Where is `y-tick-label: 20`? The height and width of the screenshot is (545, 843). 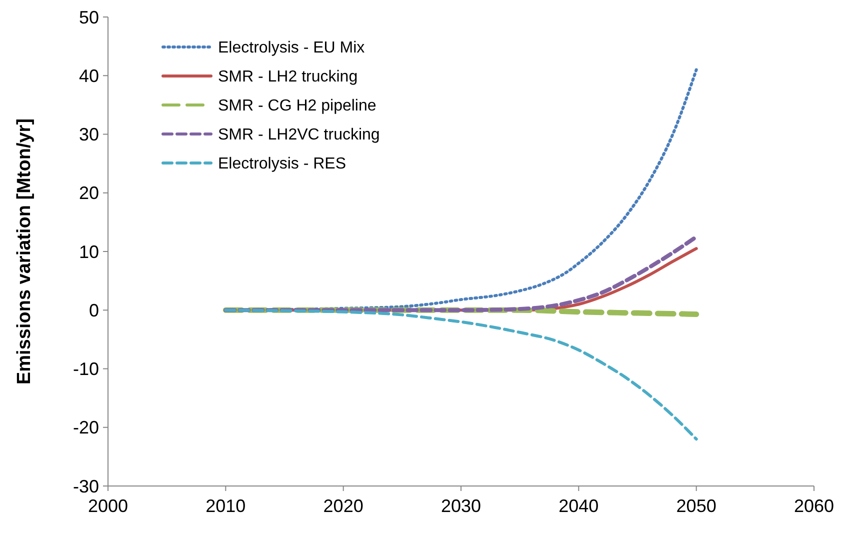
y-tick-label: 20 is located at coordinates (88, 193).